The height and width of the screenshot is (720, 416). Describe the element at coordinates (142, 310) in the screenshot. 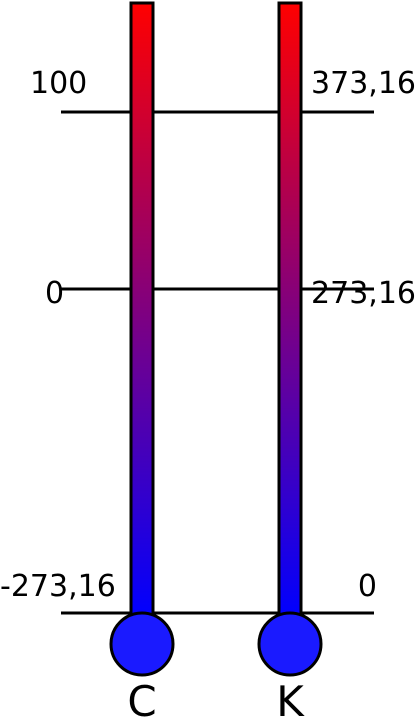

I see `celsius-tube` at that location.